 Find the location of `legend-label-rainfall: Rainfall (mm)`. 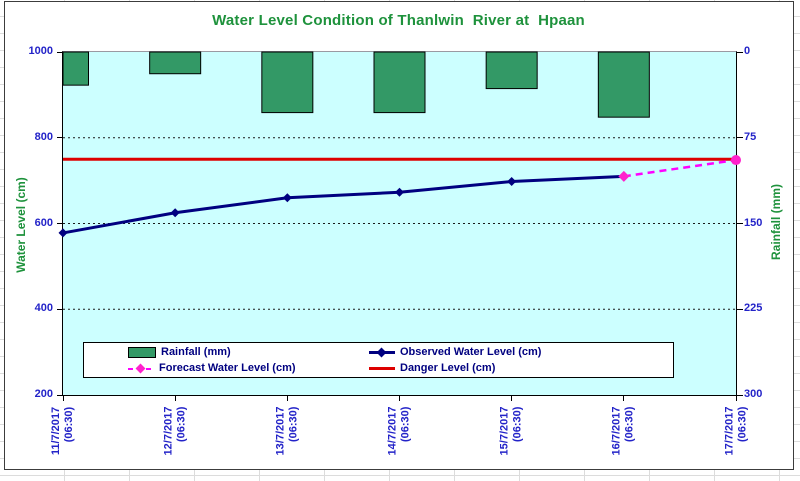

legend-label-rainfall: Rainfall (mm) is located at coordinates (196, 352).